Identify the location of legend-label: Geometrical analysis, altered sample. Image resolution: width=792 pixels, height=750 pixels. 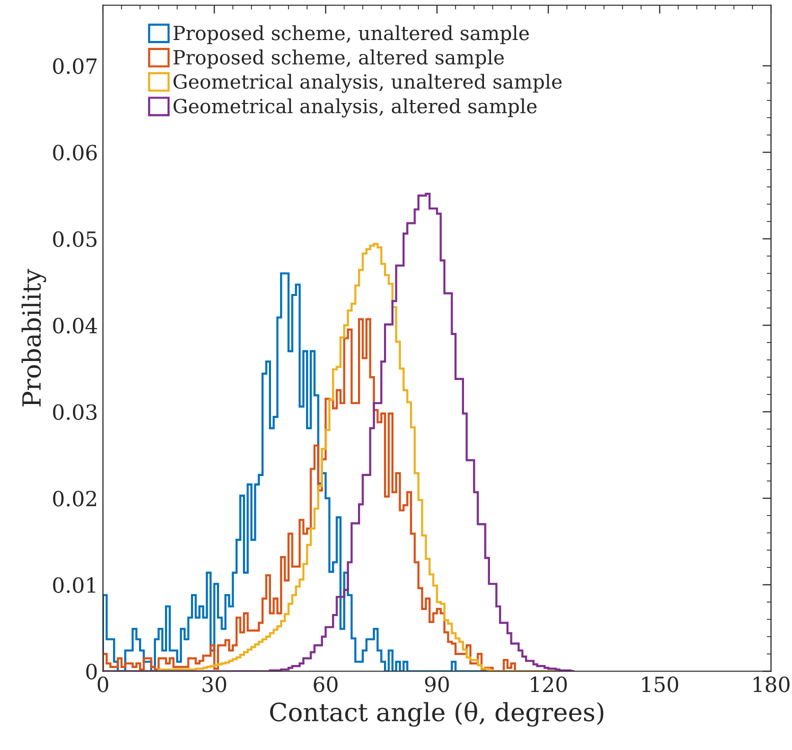
(355, 108).